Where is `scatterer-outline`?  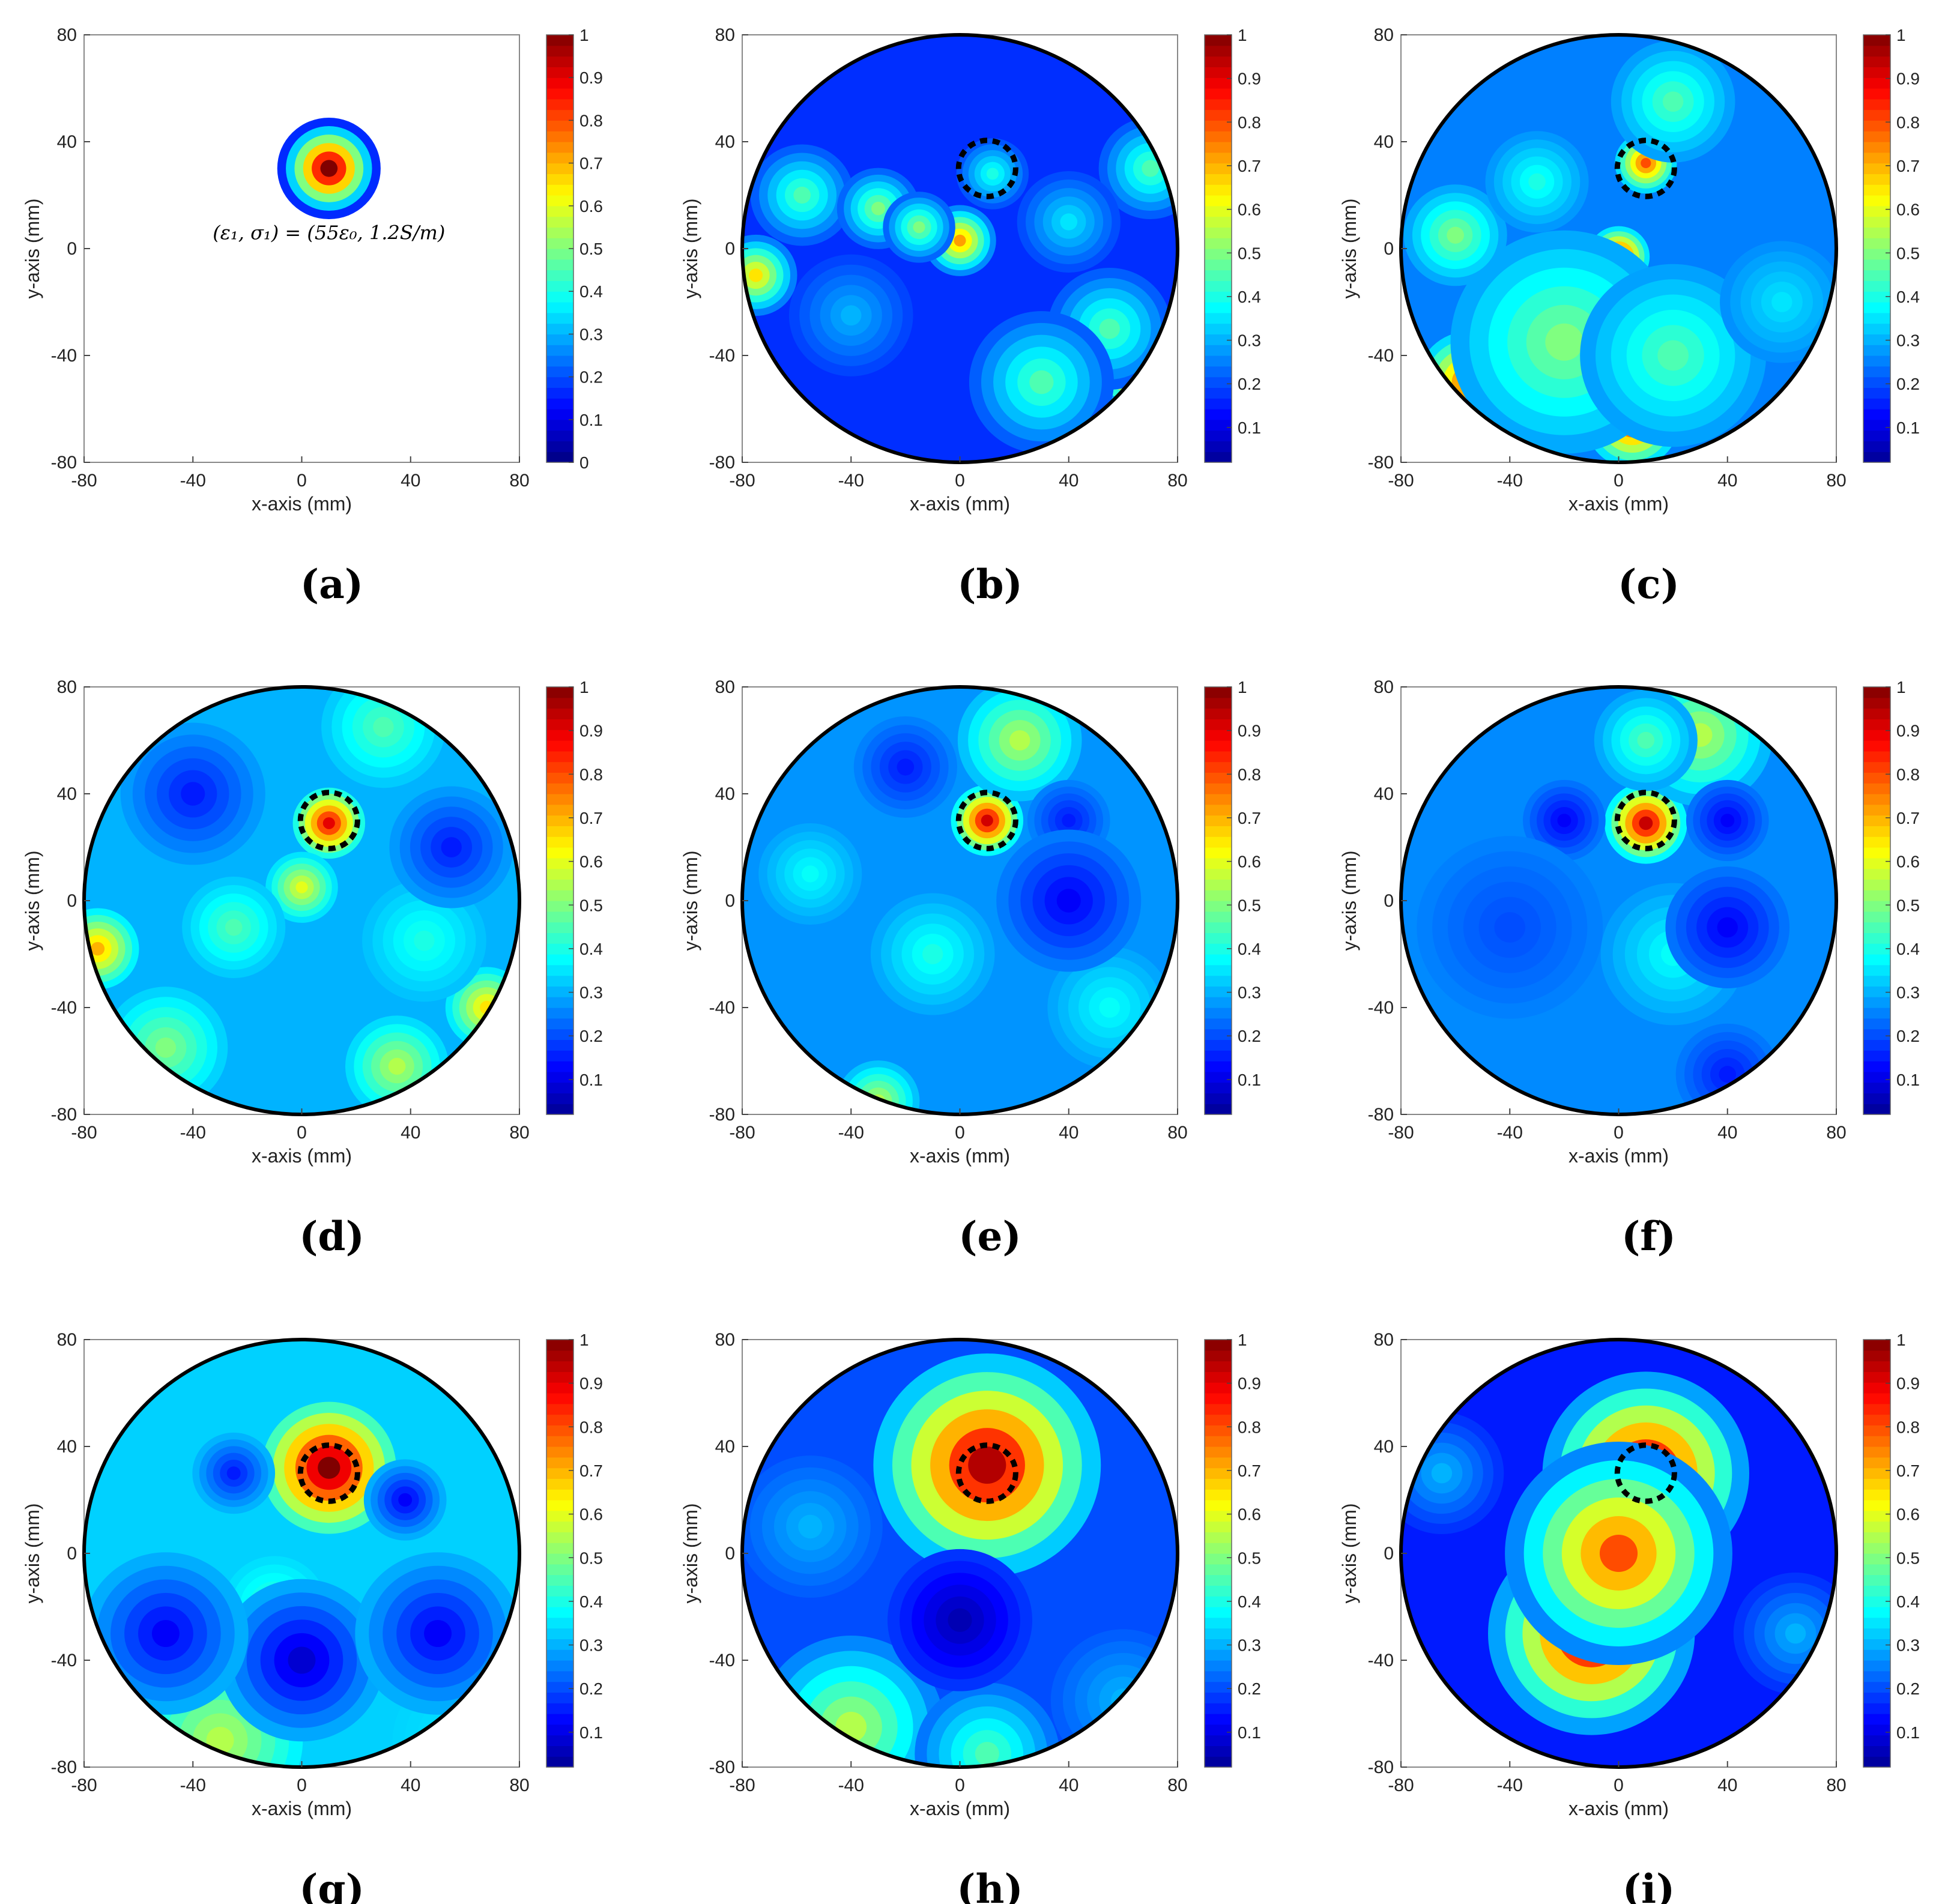
scatterer-outline is located at coordinates (328, 1473).